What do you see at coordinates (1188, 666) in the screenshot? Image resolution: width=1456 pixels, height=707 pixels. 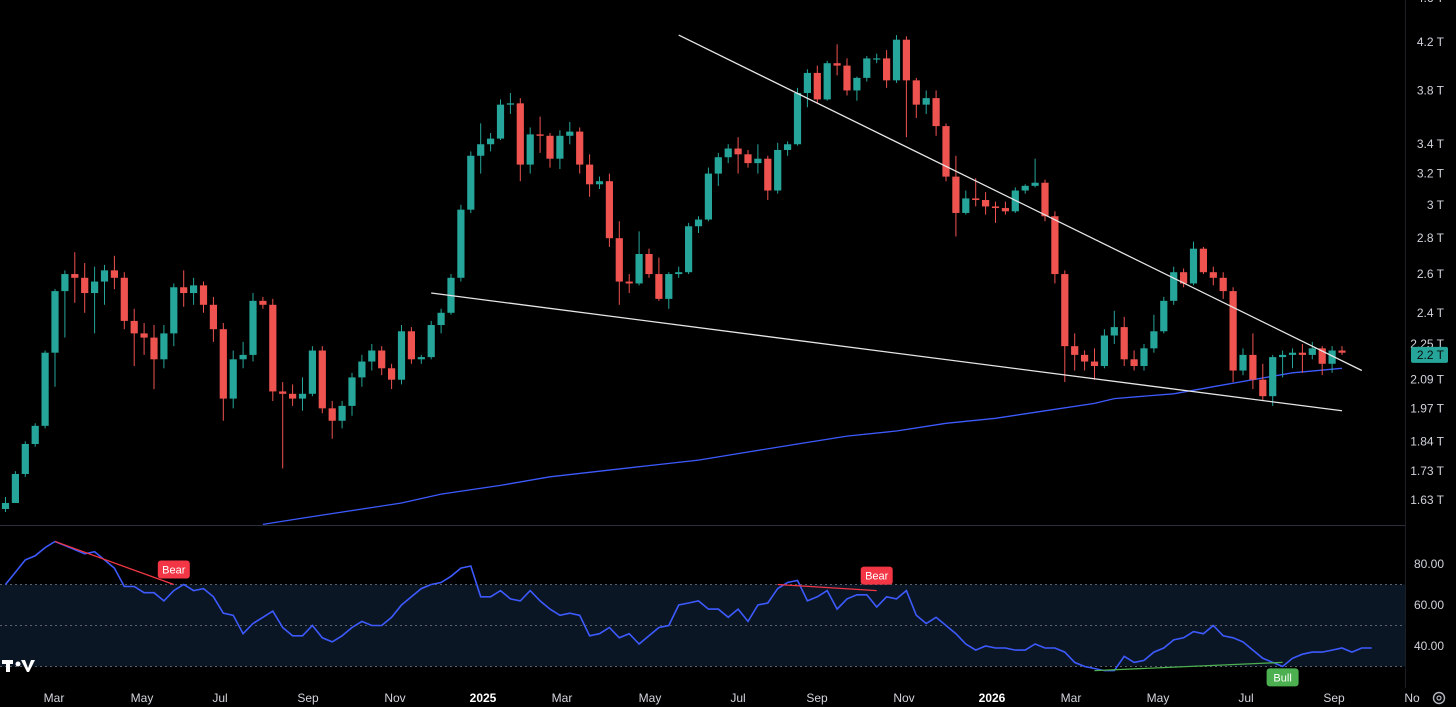 I see `divergence-line-bull` at bounding box center [1188, 666].